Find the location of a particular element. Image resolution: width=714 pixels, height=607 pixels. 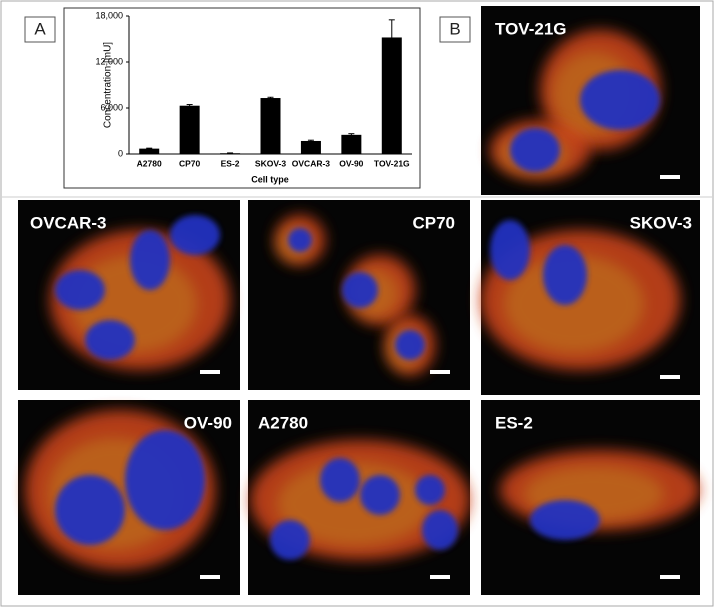

image-label: A2780 is located at coordinates (283, 422).